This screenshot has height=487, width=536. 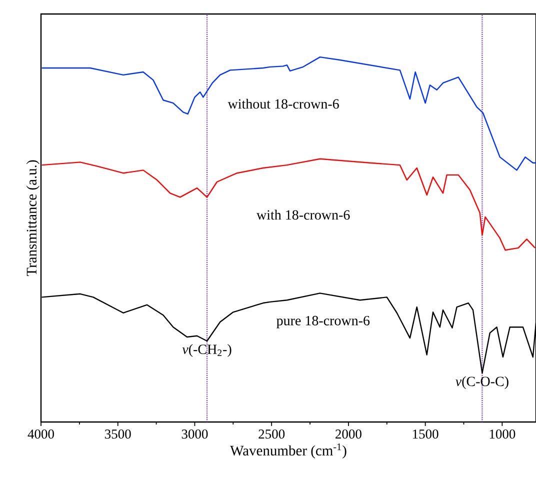 What do you see at coordinates (288, 450) in the screenshot?
I see `x-axis-title: Wavenumber (cm$^{-1}$)` at bounding box center [288, 450].